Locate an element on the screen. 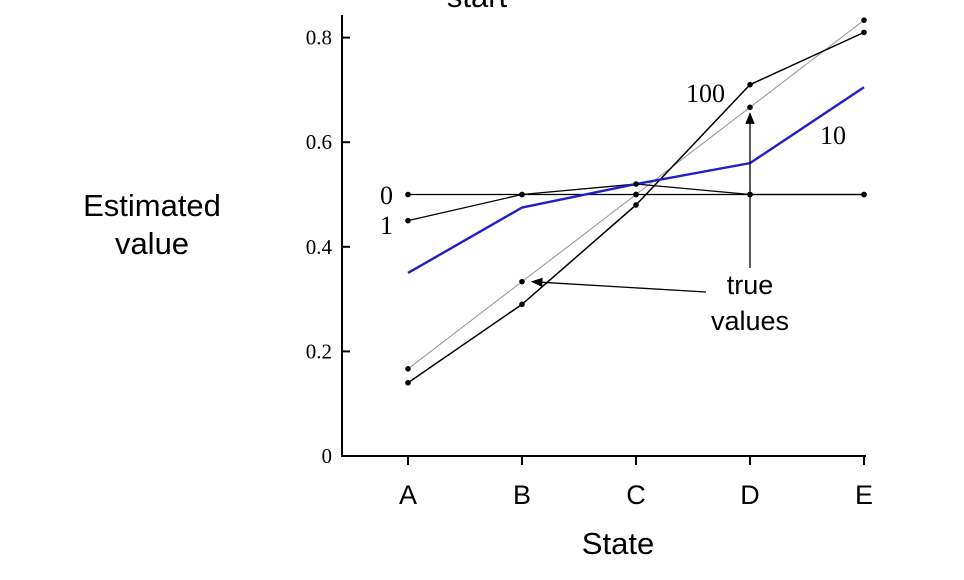  data-point-series-1-A is located at coordinates (408, 220).